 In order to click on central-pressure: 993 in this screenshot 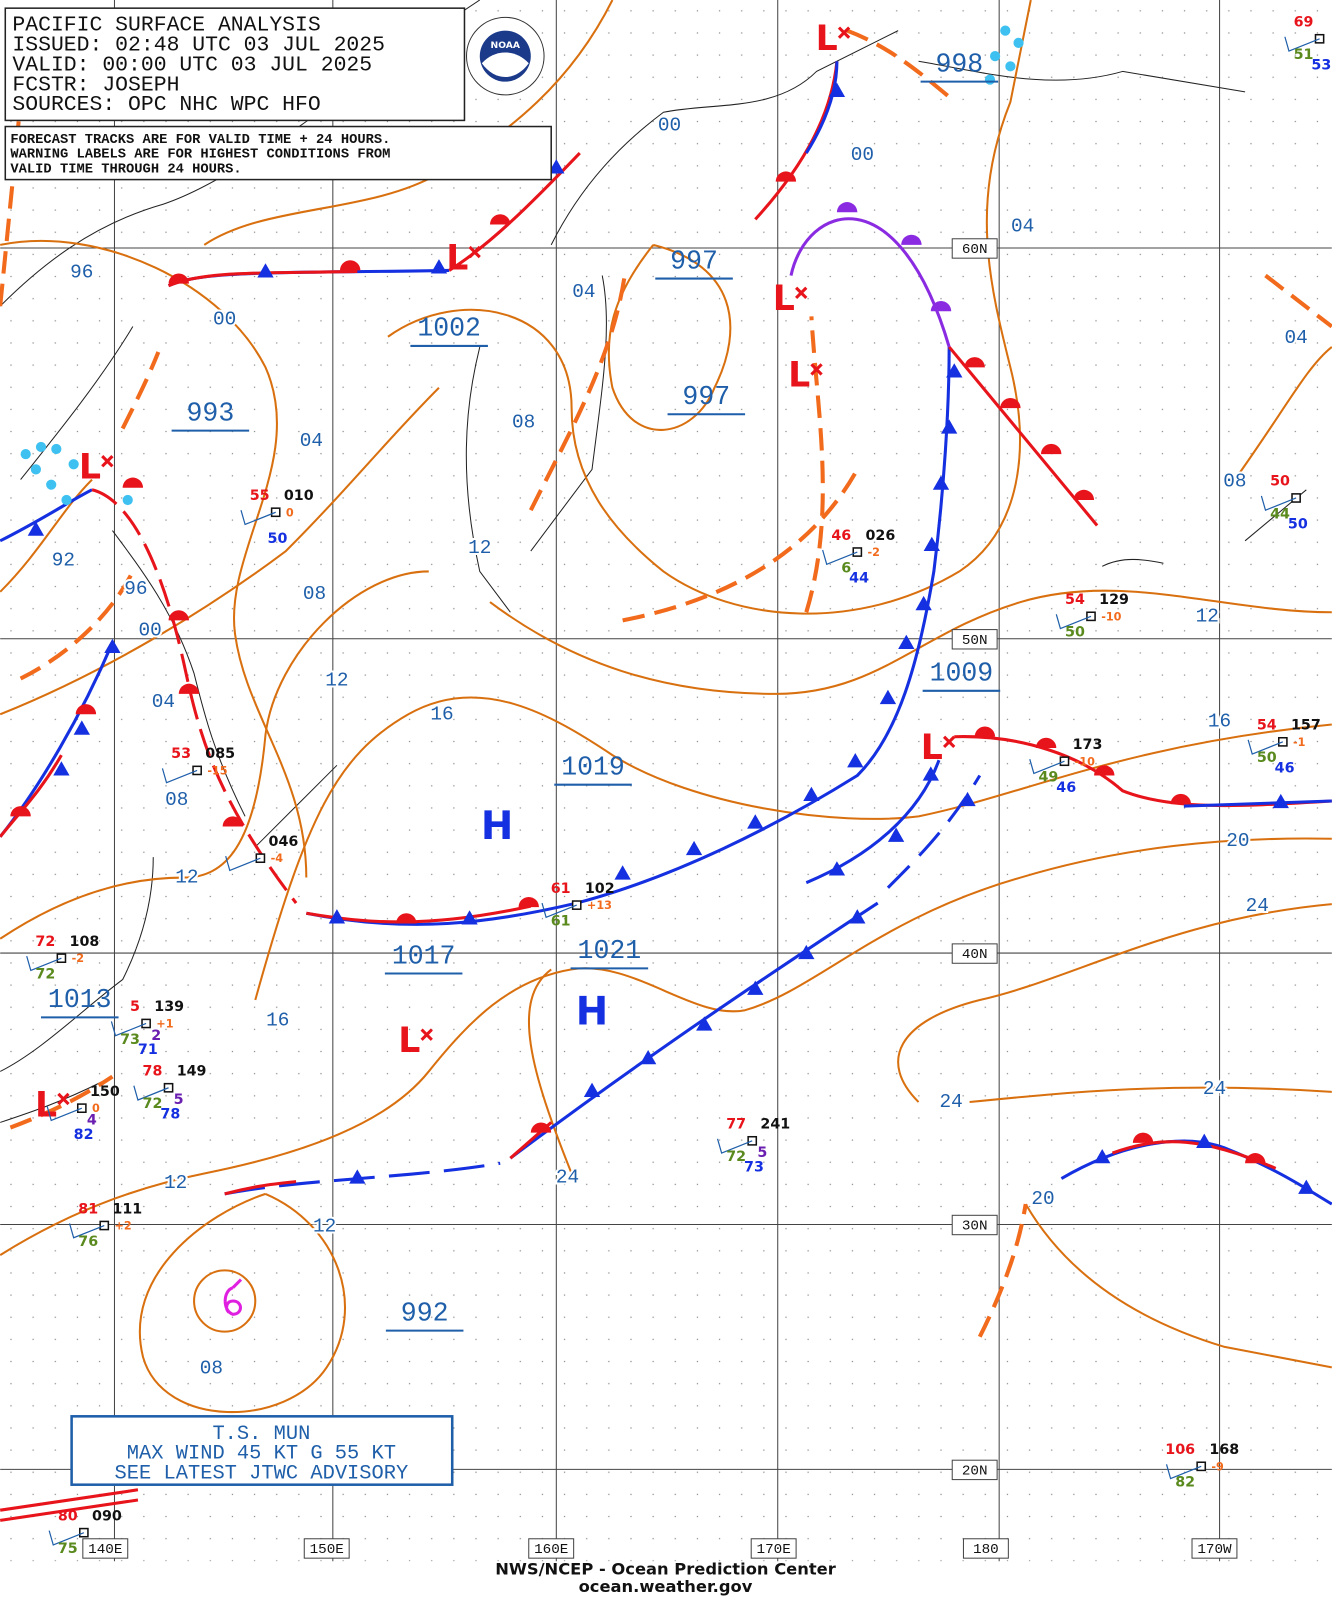, I will do `click(211, 413)`.